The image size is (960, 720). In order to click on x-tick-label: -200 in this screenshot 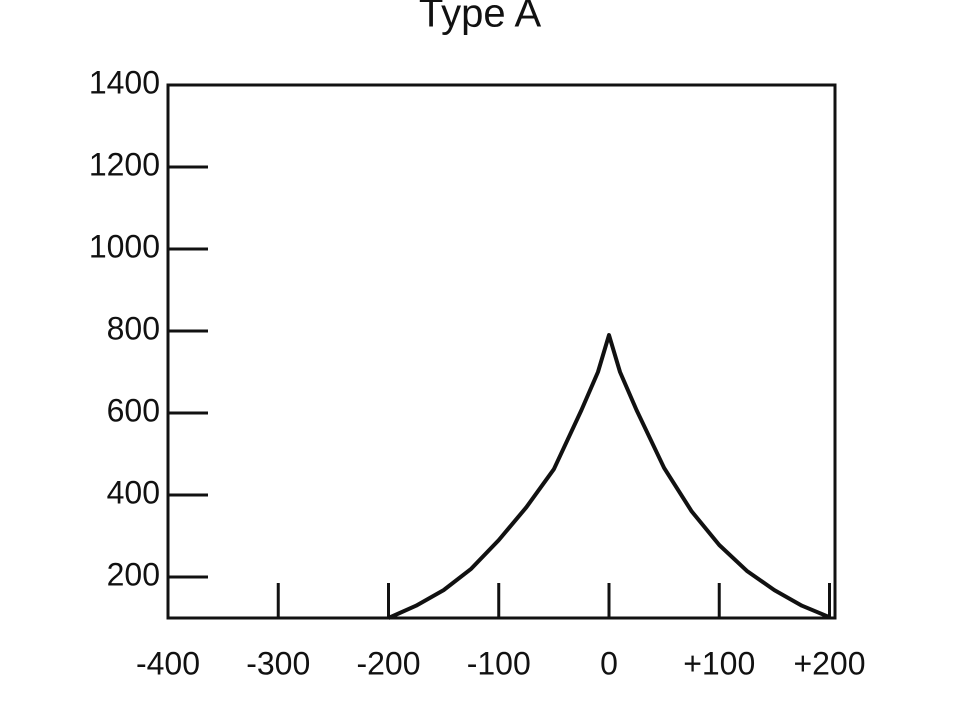, I will do `click(388, 663)`.